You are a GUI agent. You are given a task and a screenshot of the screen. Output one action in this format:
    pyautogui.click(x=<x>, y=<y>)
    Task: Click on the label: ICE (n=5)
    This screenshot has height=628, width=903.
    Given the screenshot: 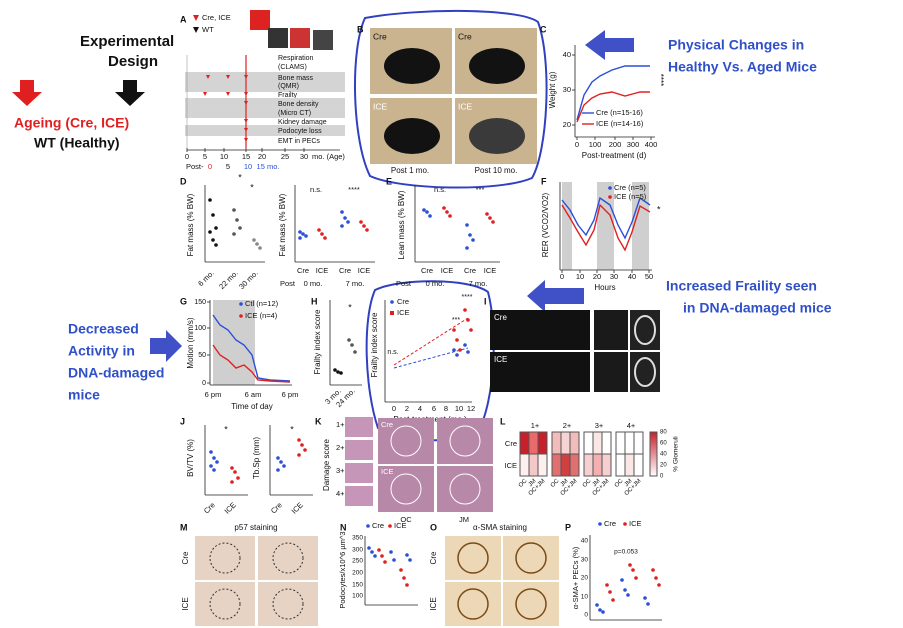 What is the action you would take?
    pyautogui.click(x=630, y=196)
    